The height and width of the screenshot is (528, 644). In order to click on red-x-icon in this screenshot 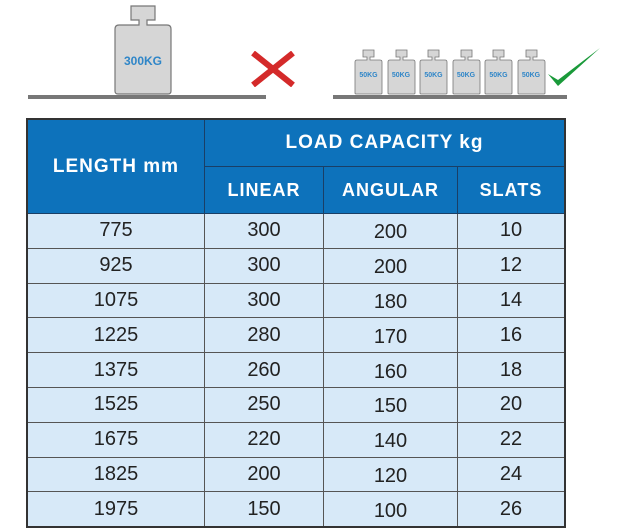, I will do `click(273, 69)`.